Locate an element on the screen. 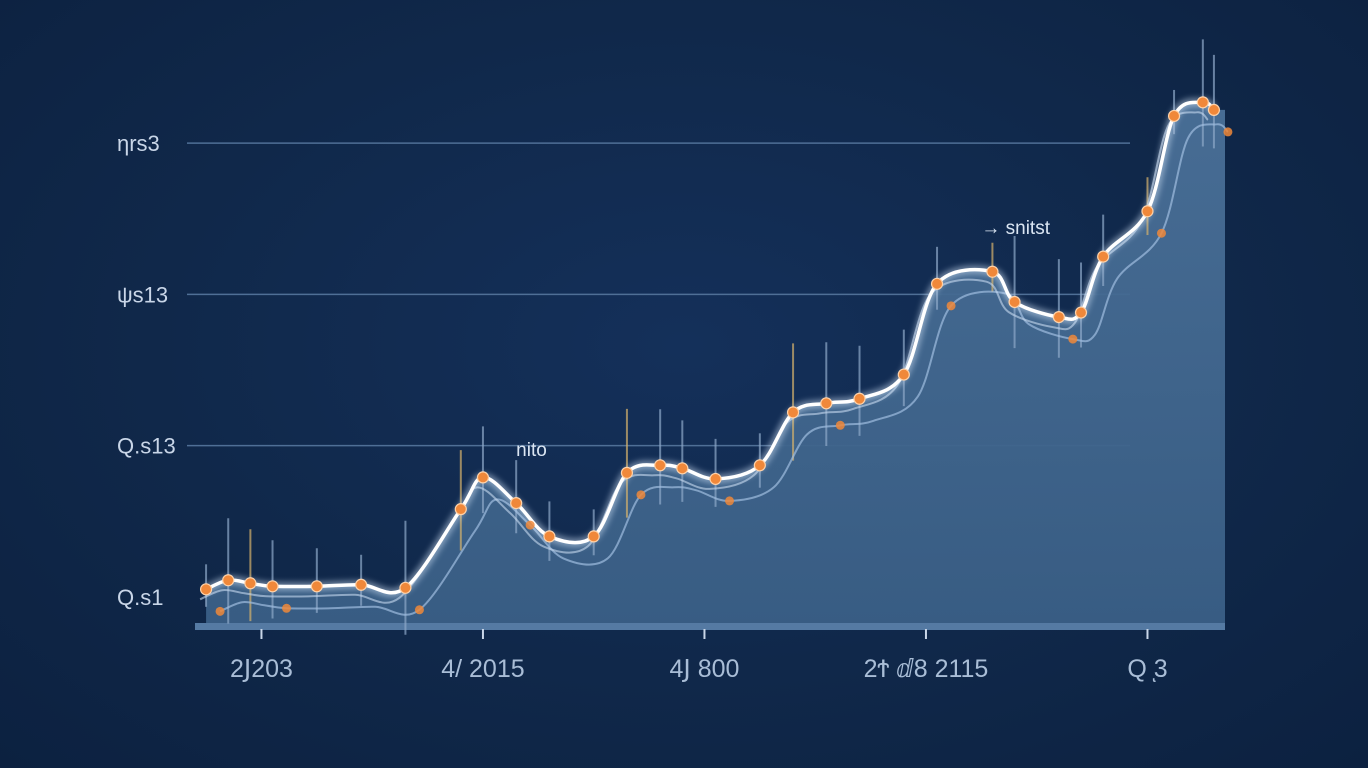 This screenshot has width=1368, height=768. y-tick-label: Q.s1 is located at coordinates (140, 597).